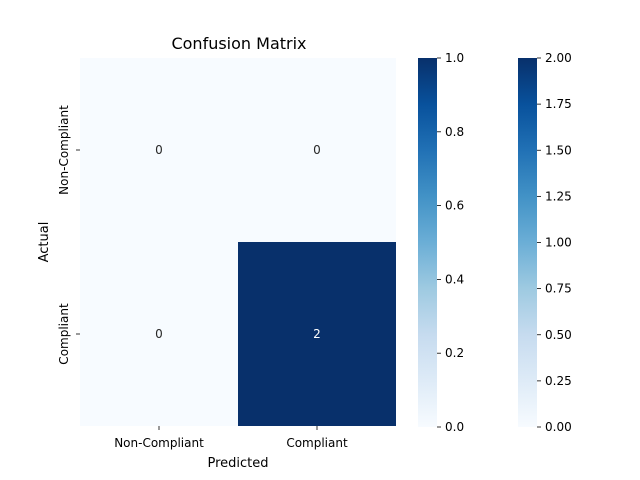 The image size is (640, 480). I want to click on y-tick-label: Compliant, so click(64, 334).